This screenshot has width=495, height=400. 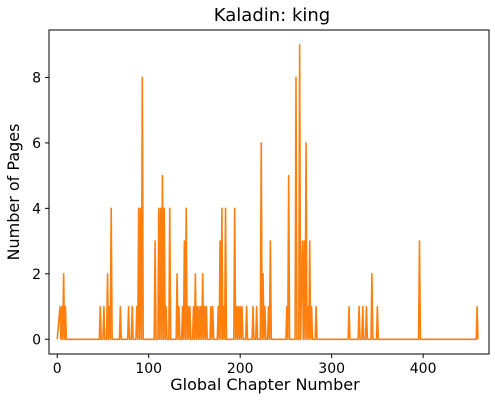 What do you see at coordinates (148, 369) in the screenshot?
I see `x-tick-label: 100` at bounding box center [148, 369].